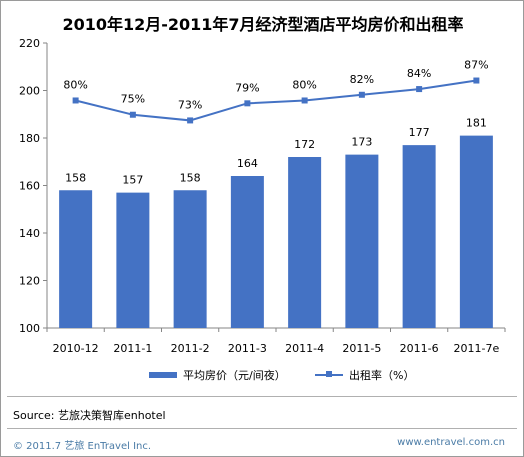 This screenshot has width=524, height=457. Describe the element at coordinates (419, 73) in the screenshot. I see `line-value-label: 84%` at that location.